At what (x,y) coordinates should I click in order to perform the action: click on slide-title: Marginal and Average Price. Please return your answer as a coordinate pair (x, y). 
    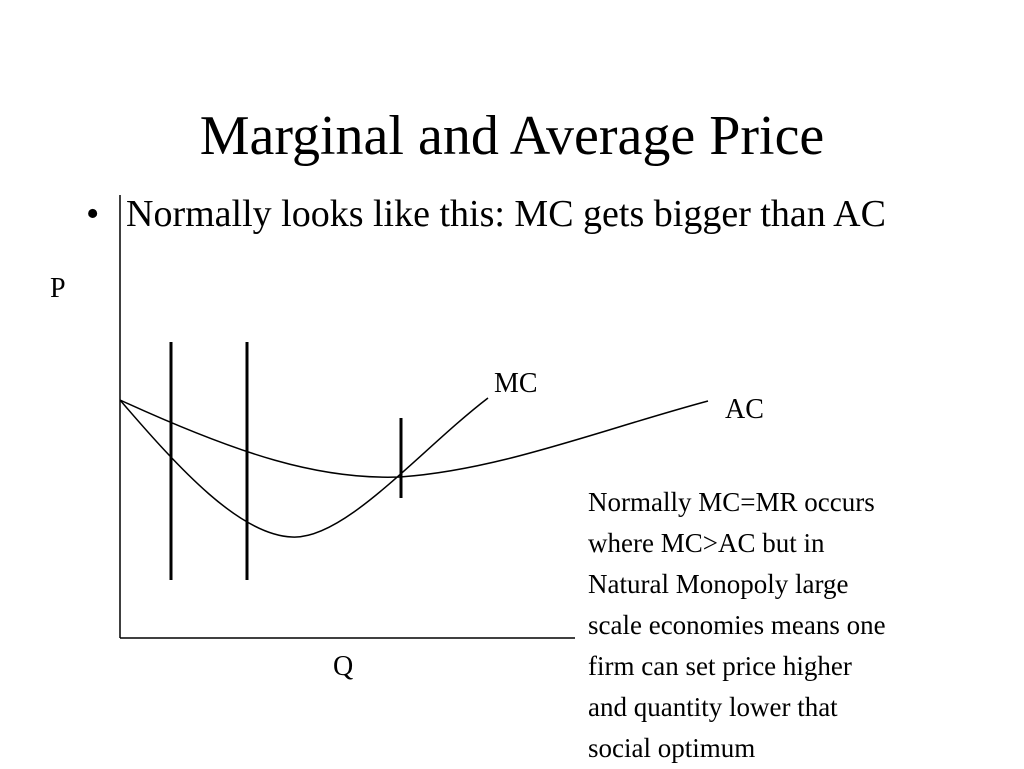
    Looking at the image, I should click on (512, 136).